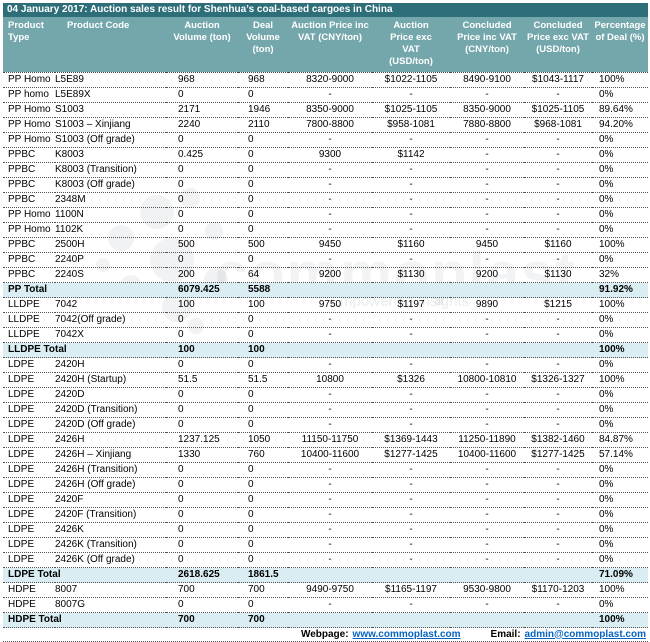 The width and height of the screenshot is (650, 642). What do you see at coordinates (325, 185) in the screenshot?
I see `table-row: PPBC K8003 (Off grade) 0 0- - - -0%` at bounding box center [325, 185].